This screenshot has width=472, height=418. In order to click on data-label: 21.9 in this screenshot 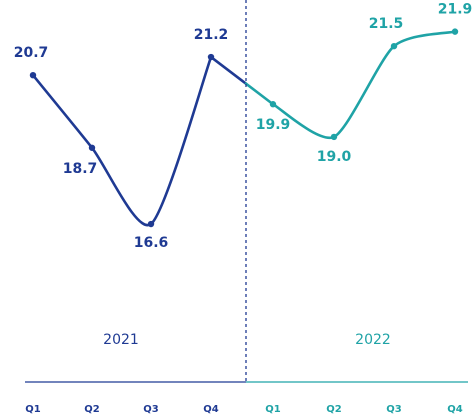, I will do `click(455, 10)`.